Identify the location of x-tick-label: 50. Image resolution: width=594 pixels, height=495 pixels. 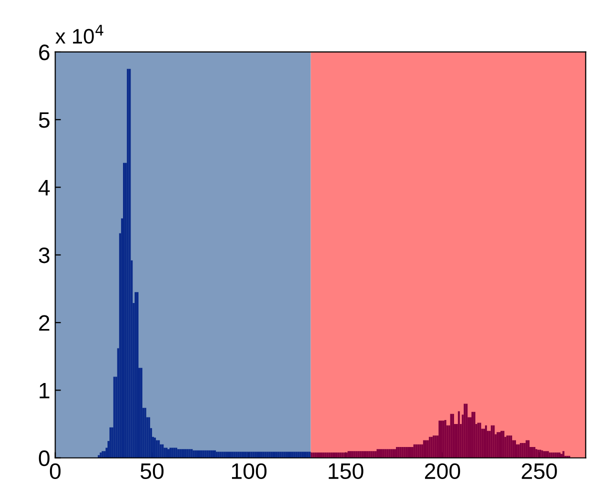
(152, 471).